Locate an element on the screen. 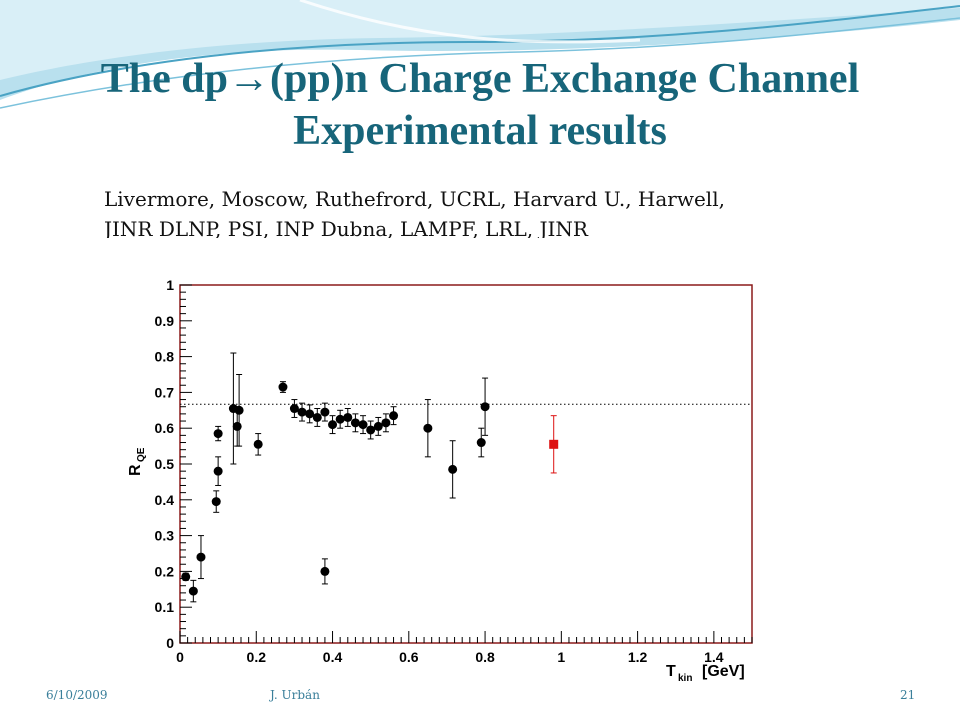  slide-title: The dp→(pp)n Charge Exchange Channel is located at coordinates (480, 79).